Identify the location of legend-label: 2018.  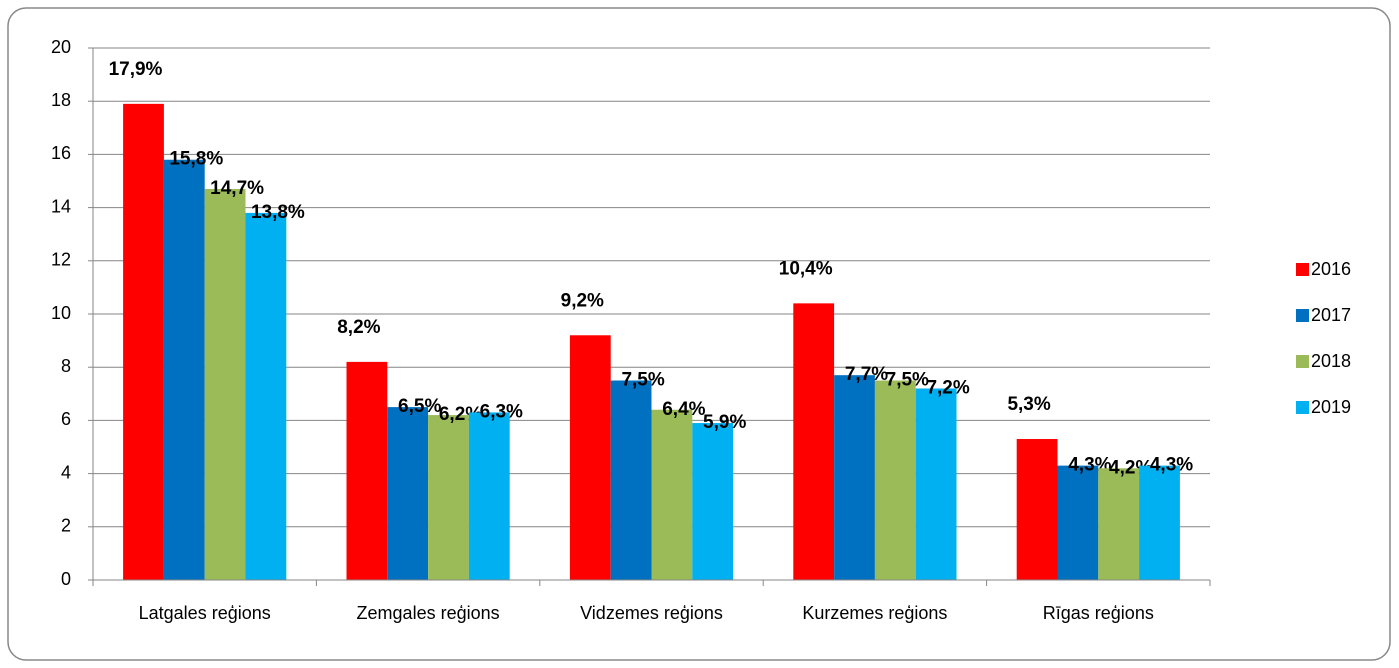
(1331, 361).